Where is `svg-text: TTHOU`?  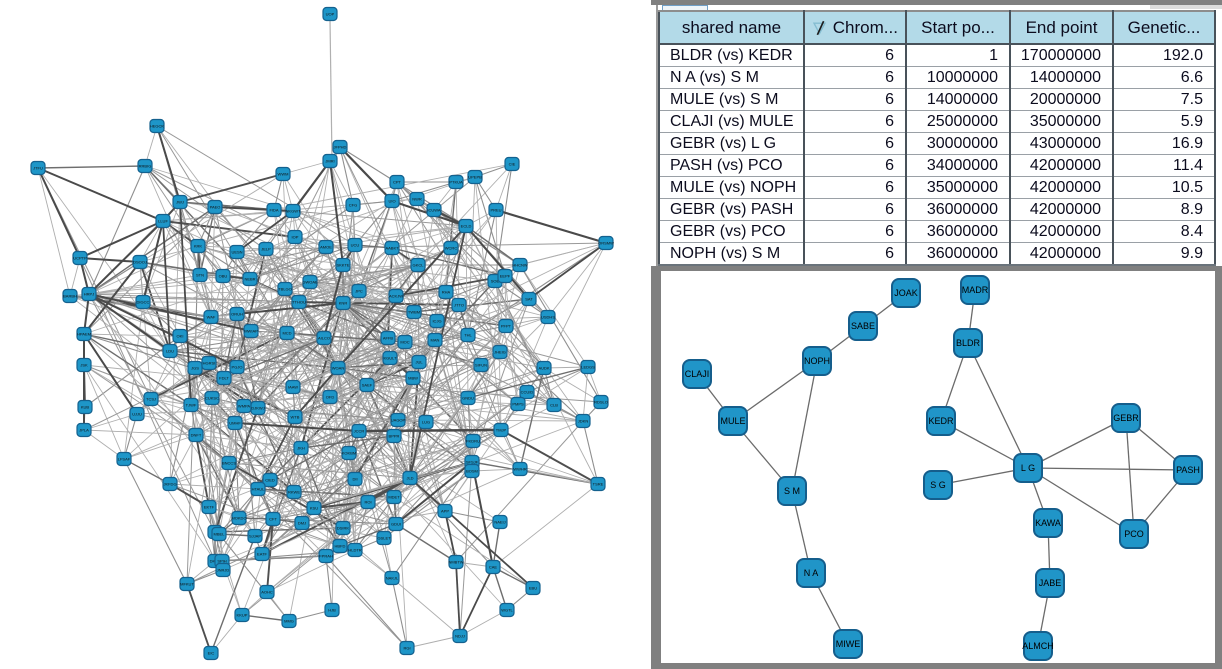
svg-text: TTHOU is located at coordinates (299, 302).